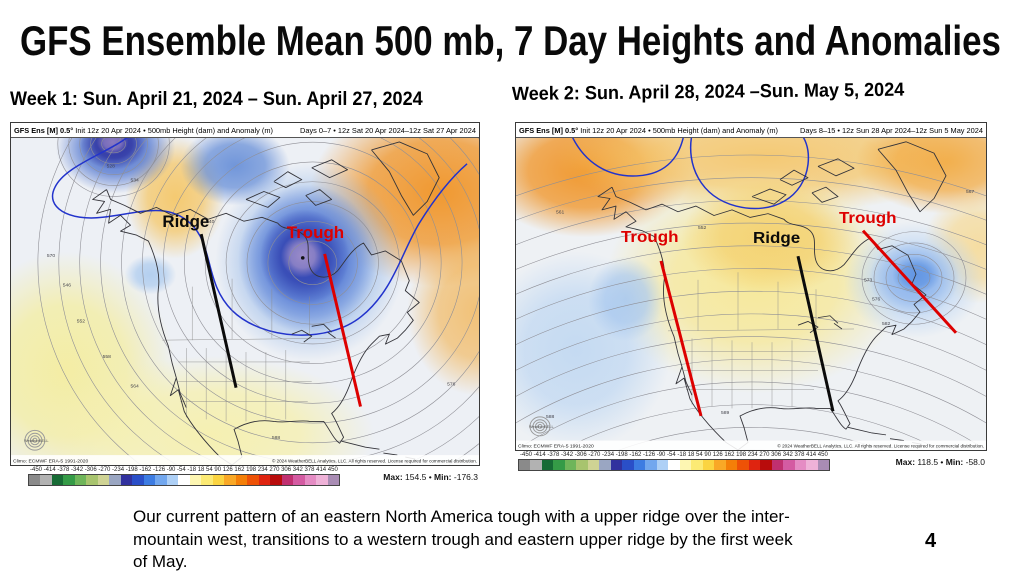  Describe the element at coordinates (725, 413) in the screenshot. I see `contour-label: 589` at that location.